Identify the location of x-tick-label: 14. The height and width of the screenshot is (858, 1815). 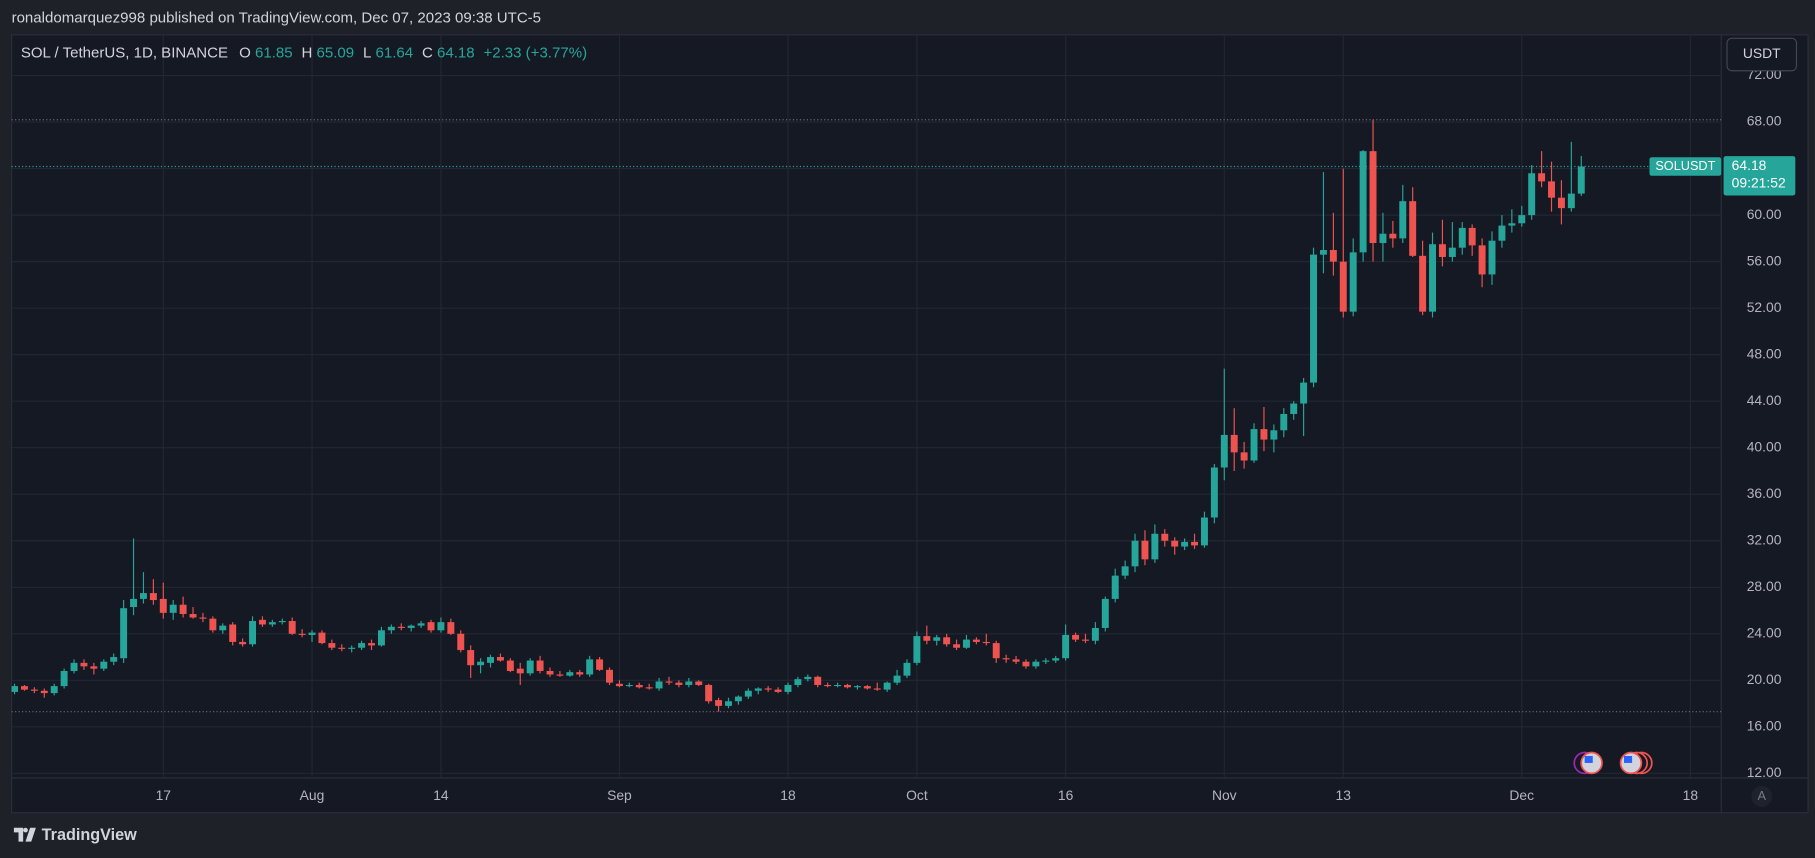
(441, 795).